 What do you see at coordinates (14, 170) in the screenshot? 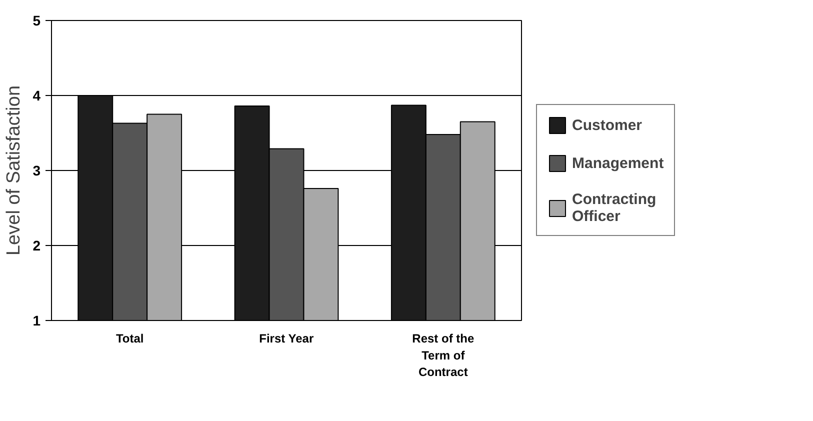
I see `y-axis-title: Level of Satisfaction` at bounding box center [14, 170].